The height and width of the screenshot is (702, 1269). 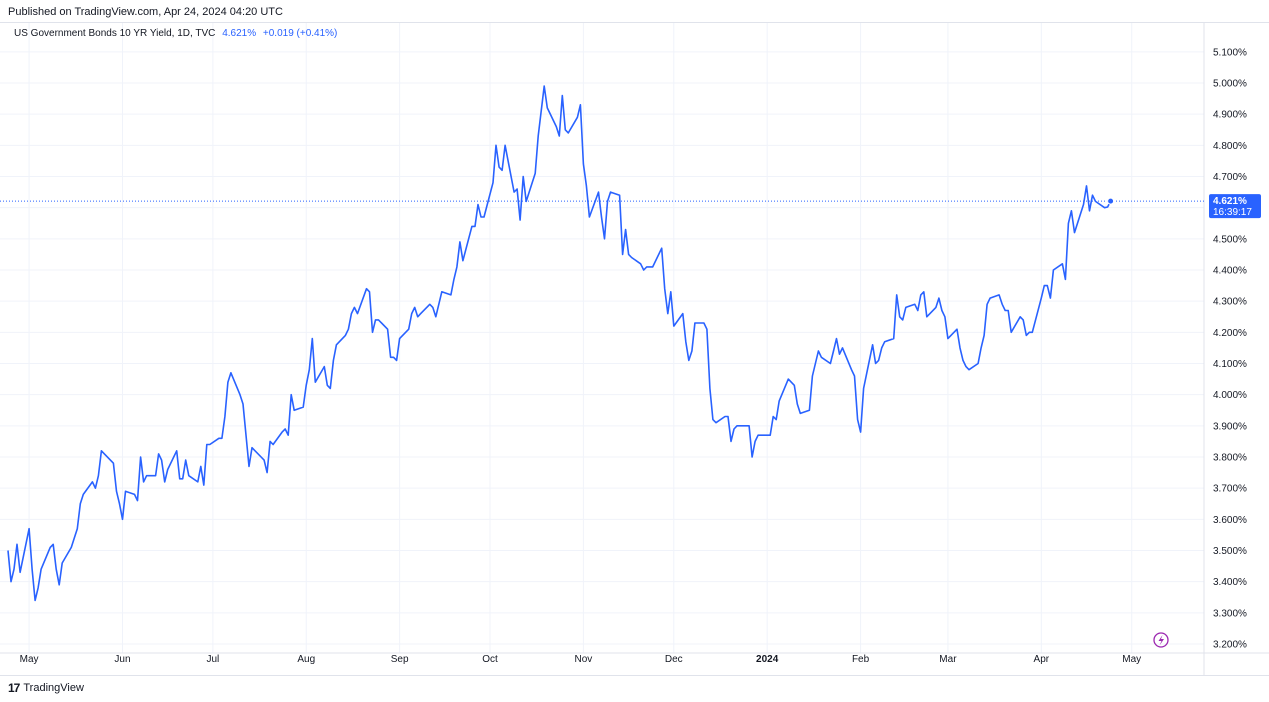 What do you see at coordinates (490, 659) in the screenshot?
I see `x-tick-label: Oct` at bounding box center [490, 659].